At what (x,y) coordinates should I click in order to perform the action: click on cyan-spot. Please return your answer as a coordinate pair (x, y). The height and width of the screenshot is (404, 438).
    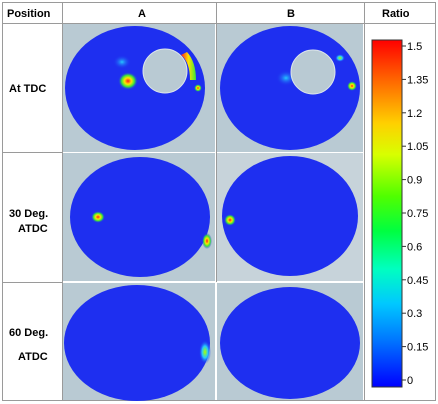
    Looking at the image, I should click on (122, 62).